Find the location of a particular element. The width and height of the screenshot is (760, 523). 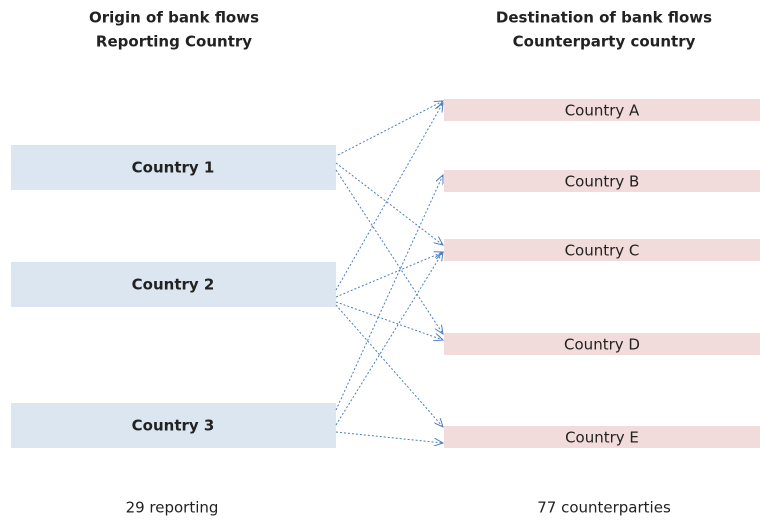

destination-label: Country B is located at coordinates (602, 182).